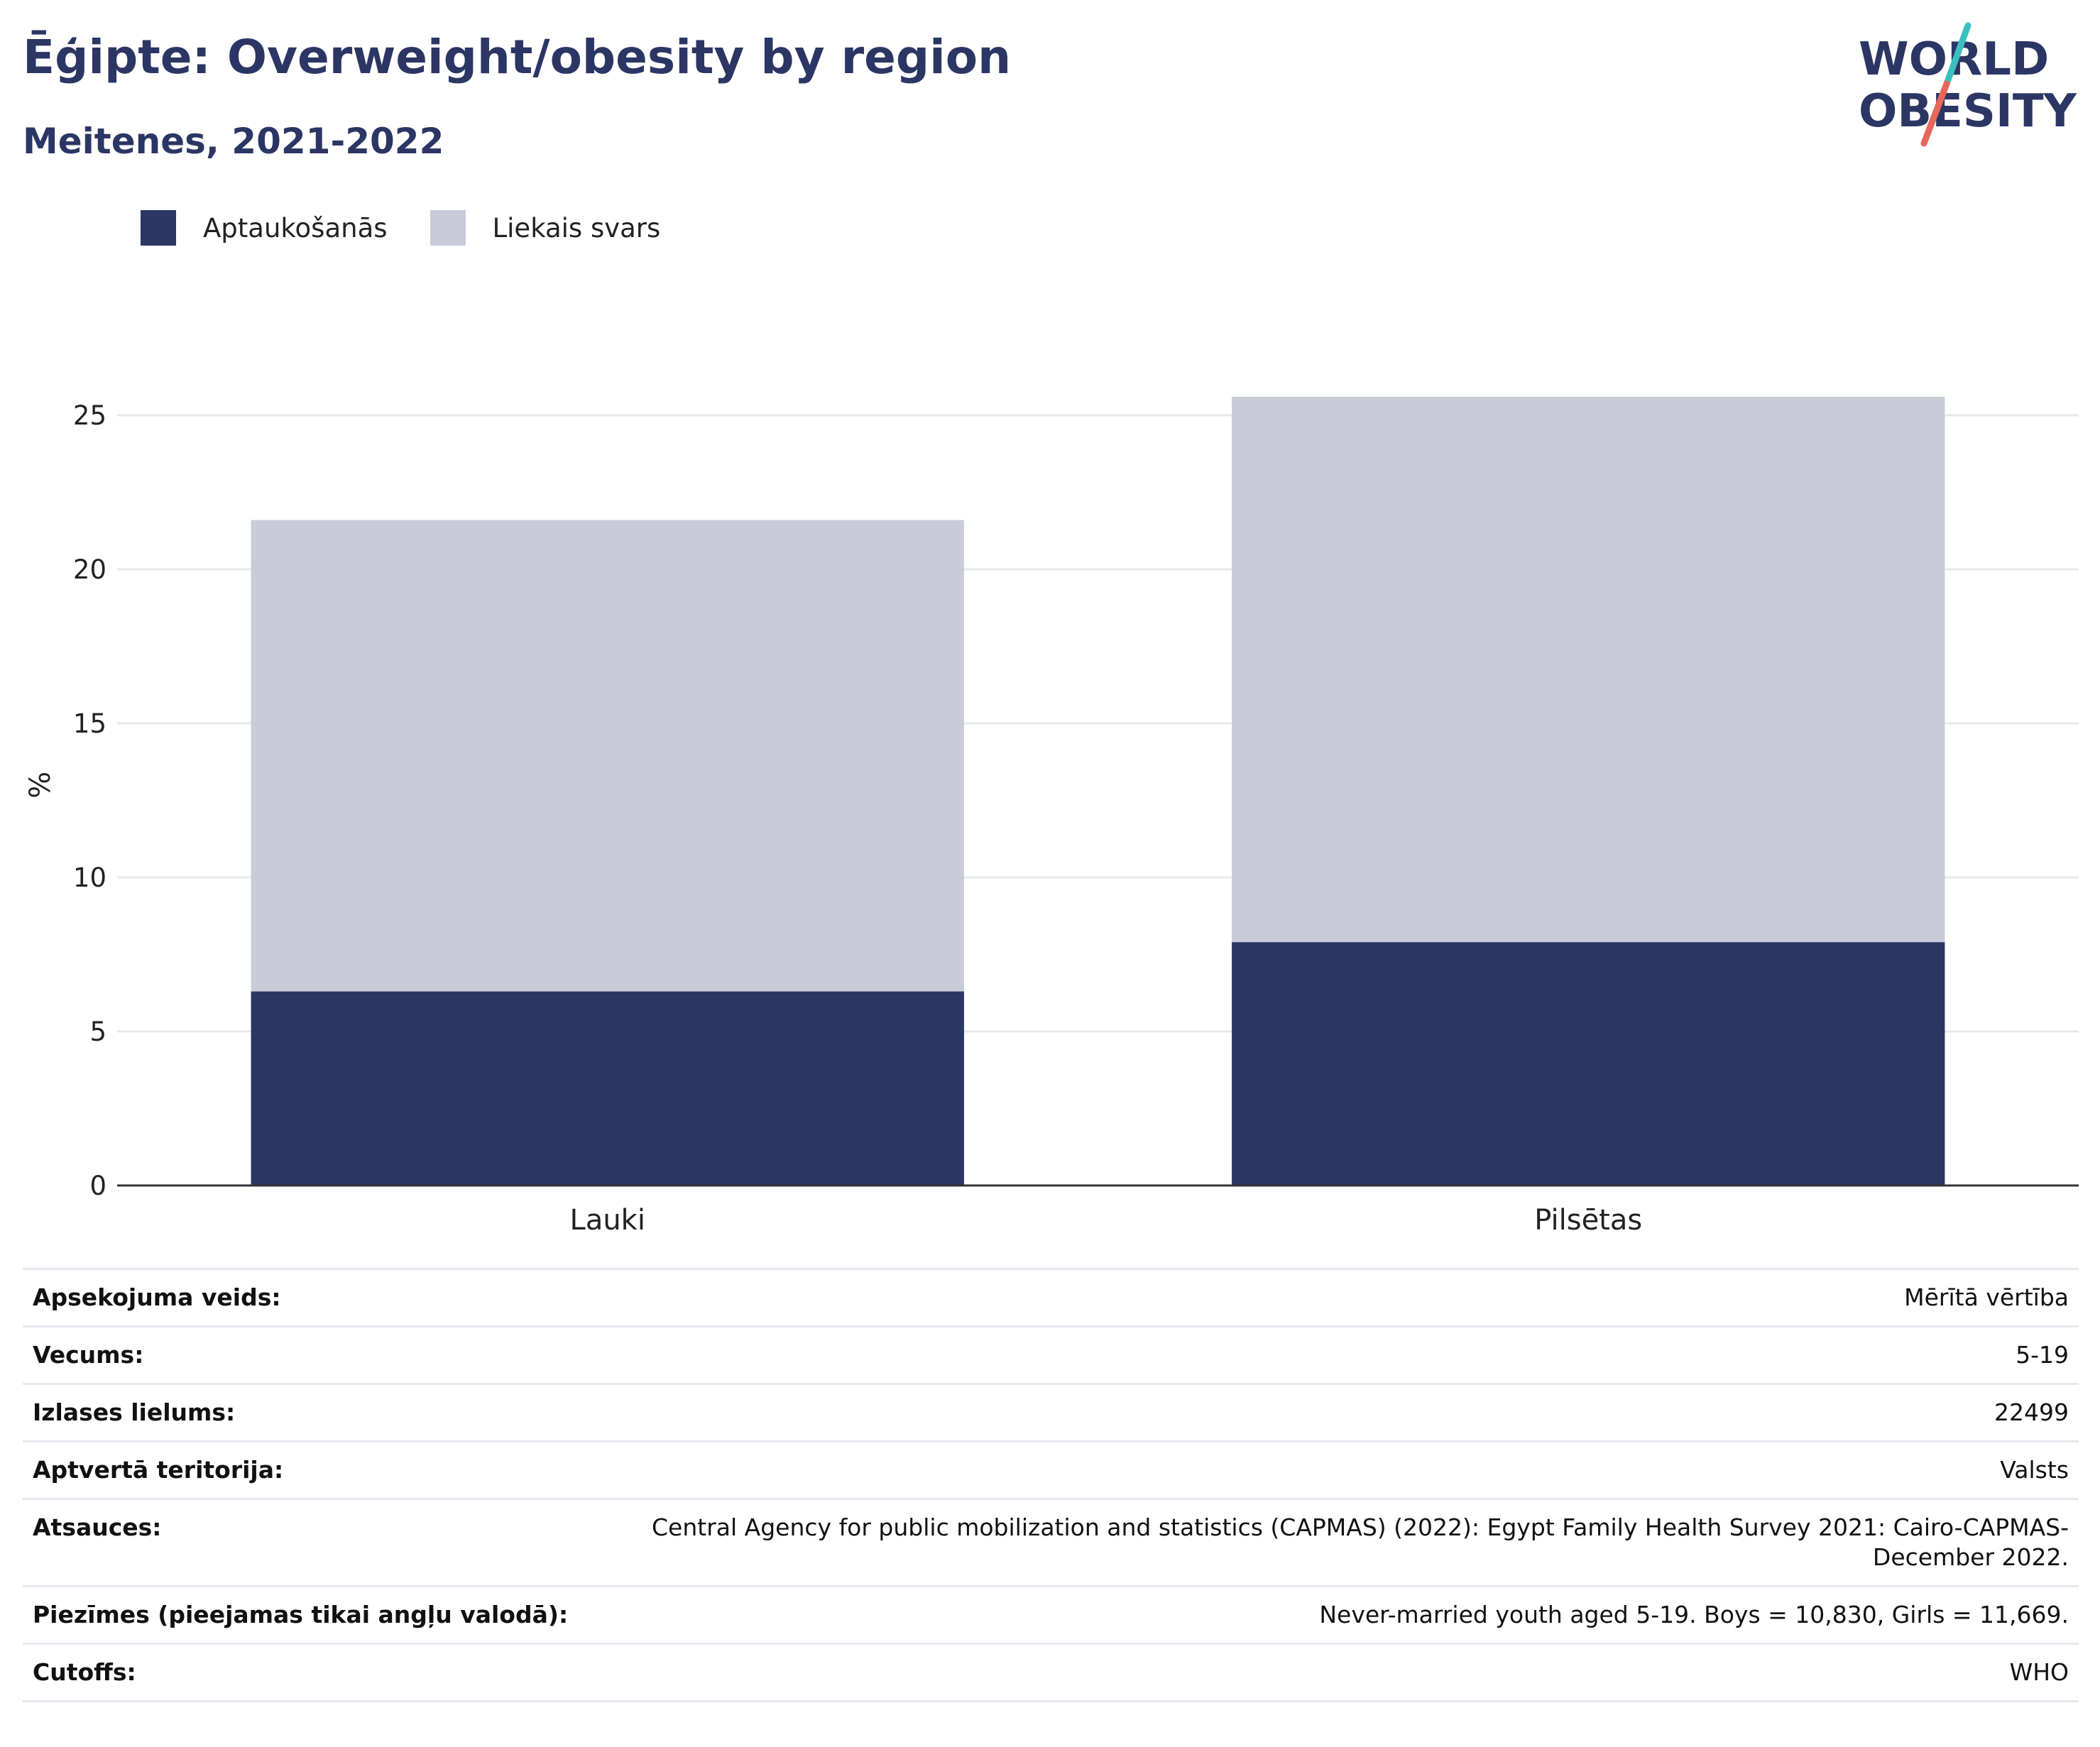 The height and width of the screenshot is (1747, 2100). I want to click on info-row: Vecums: 5-19, so click(1051, 1355).